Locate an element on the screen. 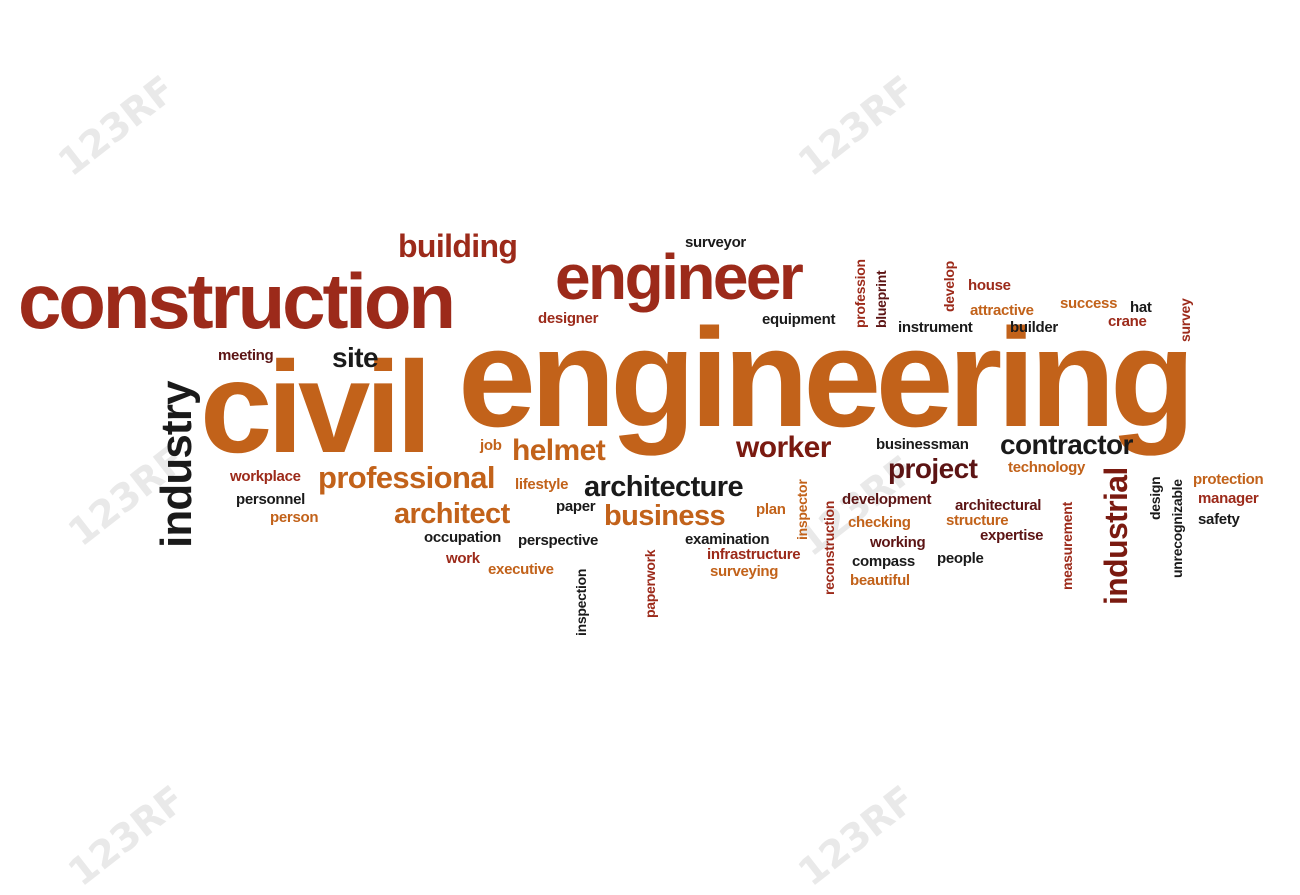  word-working: working is located at coordinates (898, 542).